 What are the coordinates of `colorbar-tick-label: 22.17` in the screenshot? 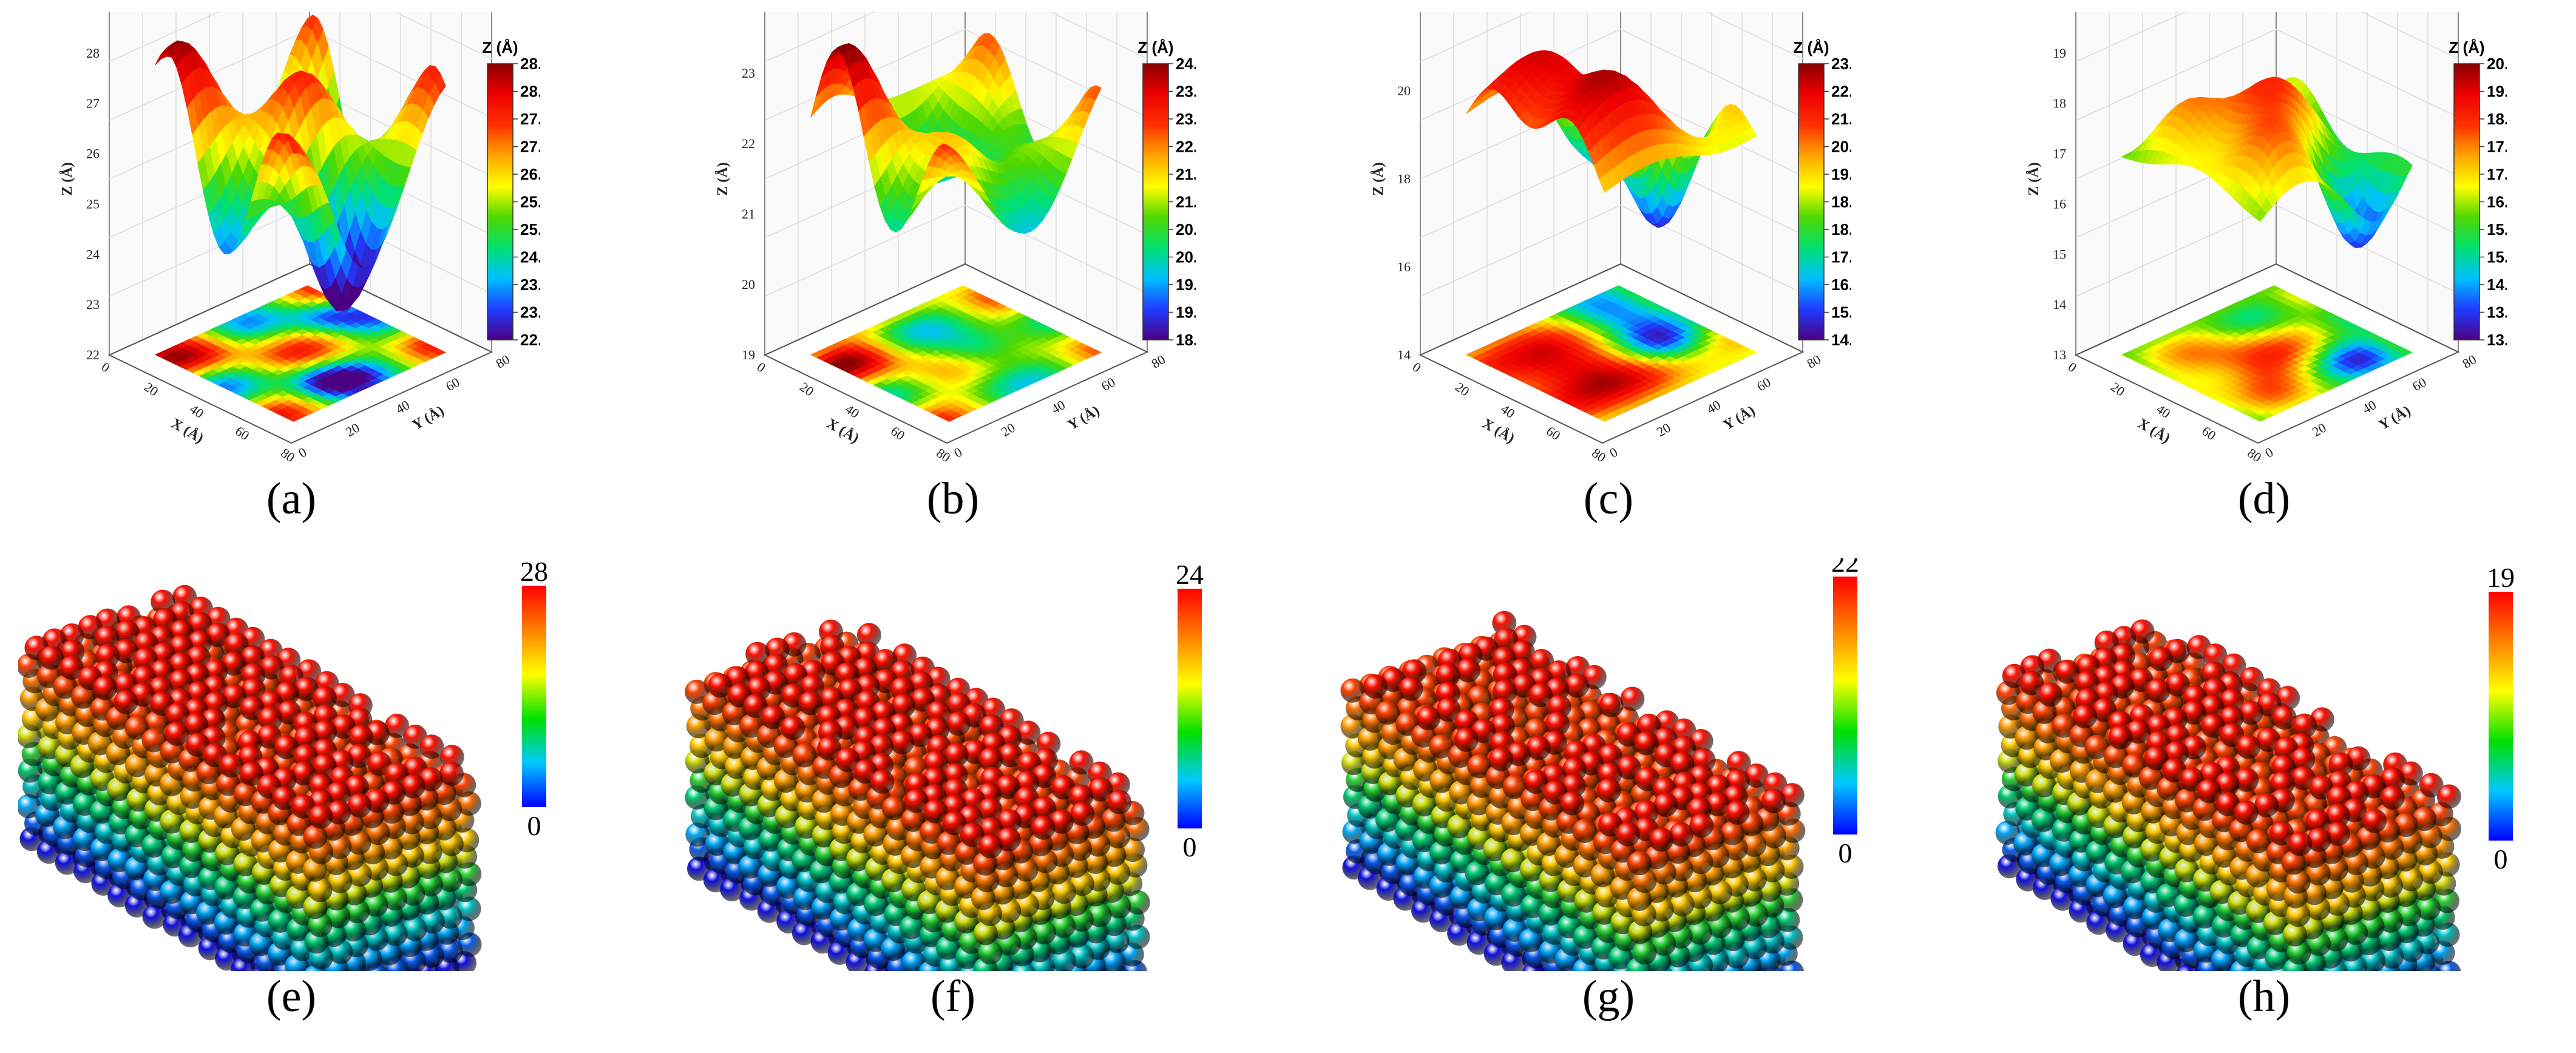 It's located at (1841, 92).